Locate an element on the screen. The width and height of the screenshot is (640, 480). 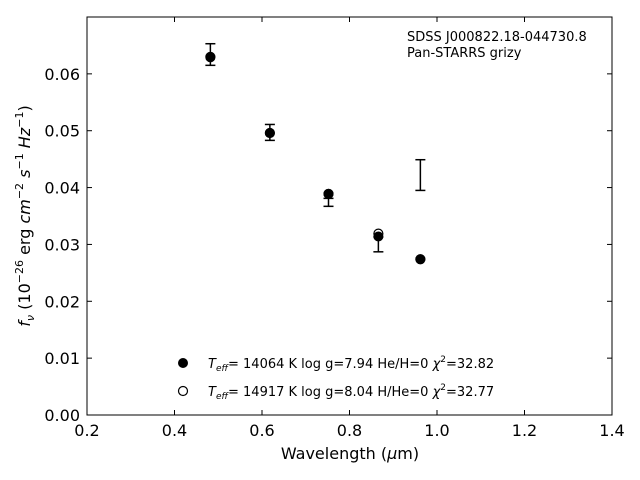
legend-marker-filled is located at coordinates (183, 363).